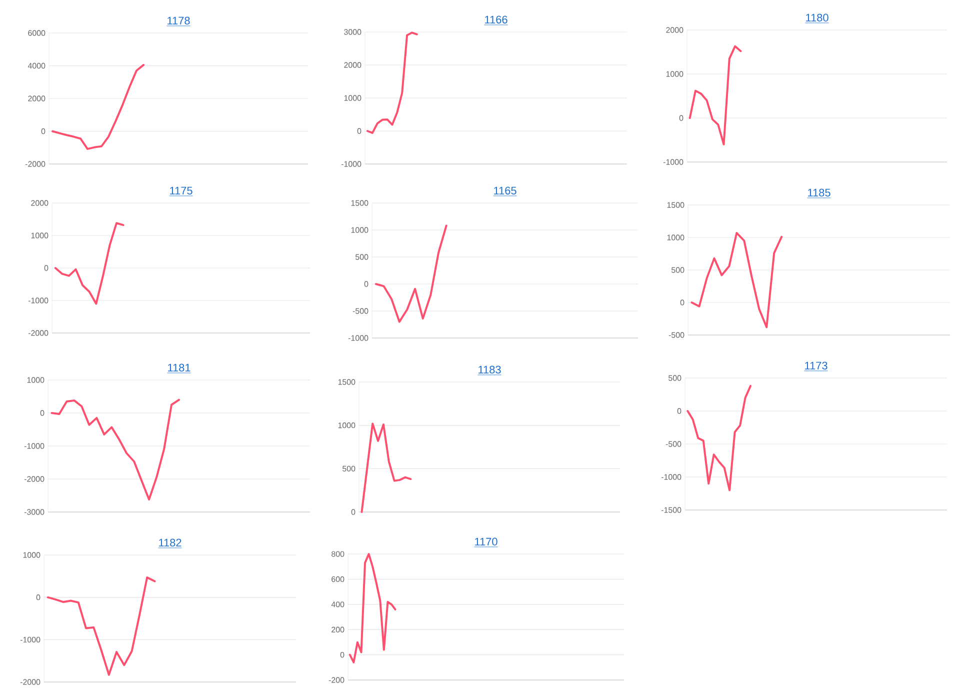  What do you see at coordinates (505, 190) in the screenshot?
I see `chart-title: 1165` at bounding box center [505, 190].